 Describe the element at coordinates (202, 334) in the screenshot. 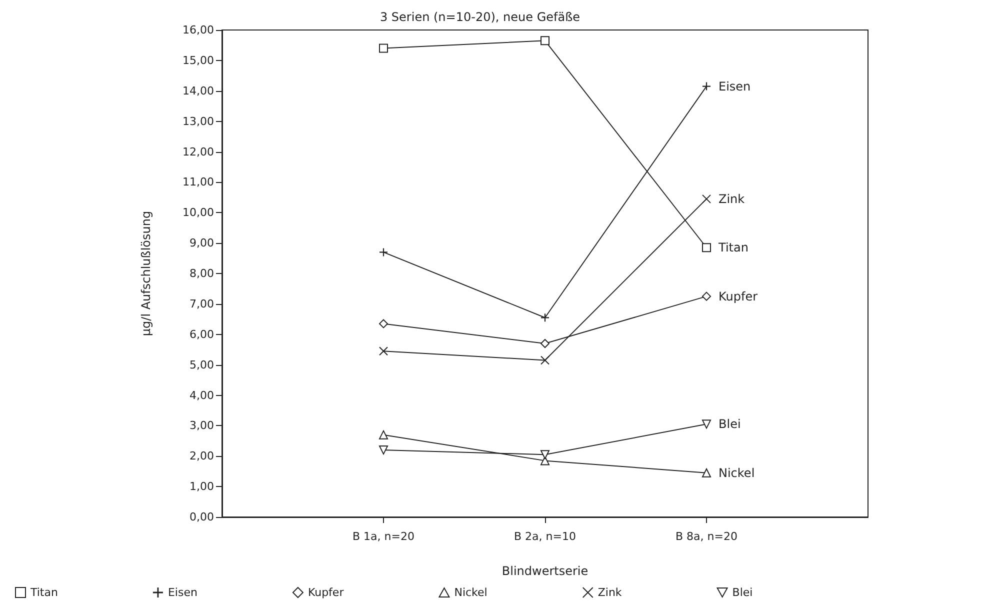

I see `y-tick-label: 6,00` at that location.